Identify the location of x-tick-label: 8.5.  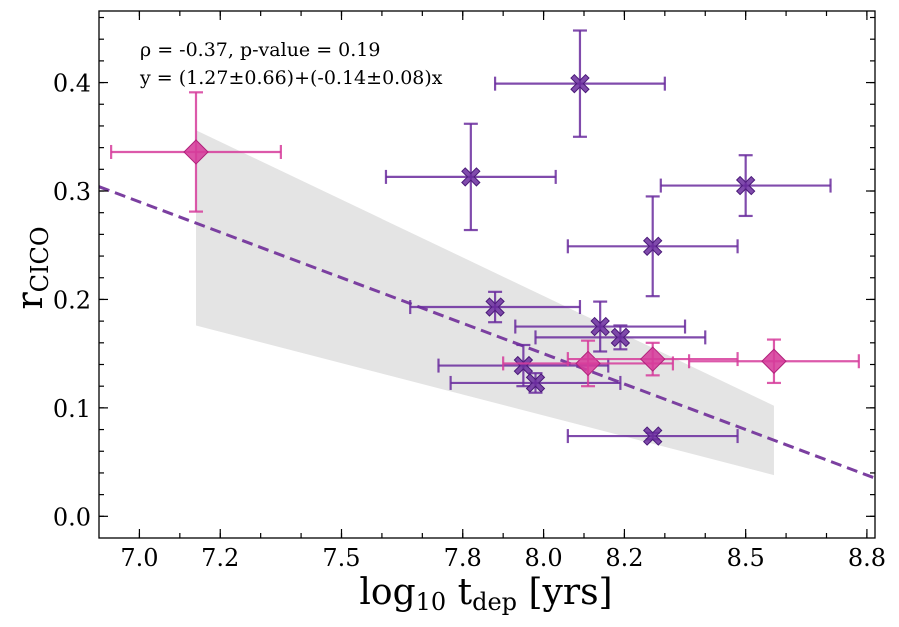
(746, 558).